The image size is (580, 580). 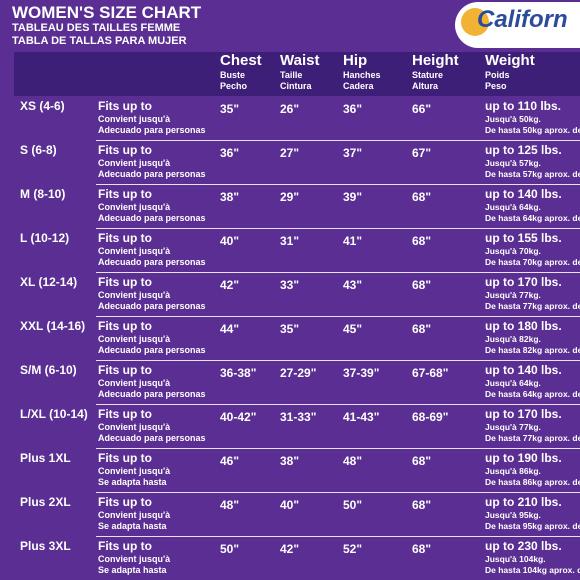 What do you see at coordinates (53, 326) in the screenshot?
I see `size-label: XXL (14-16)` at bounding box center [53, 326].